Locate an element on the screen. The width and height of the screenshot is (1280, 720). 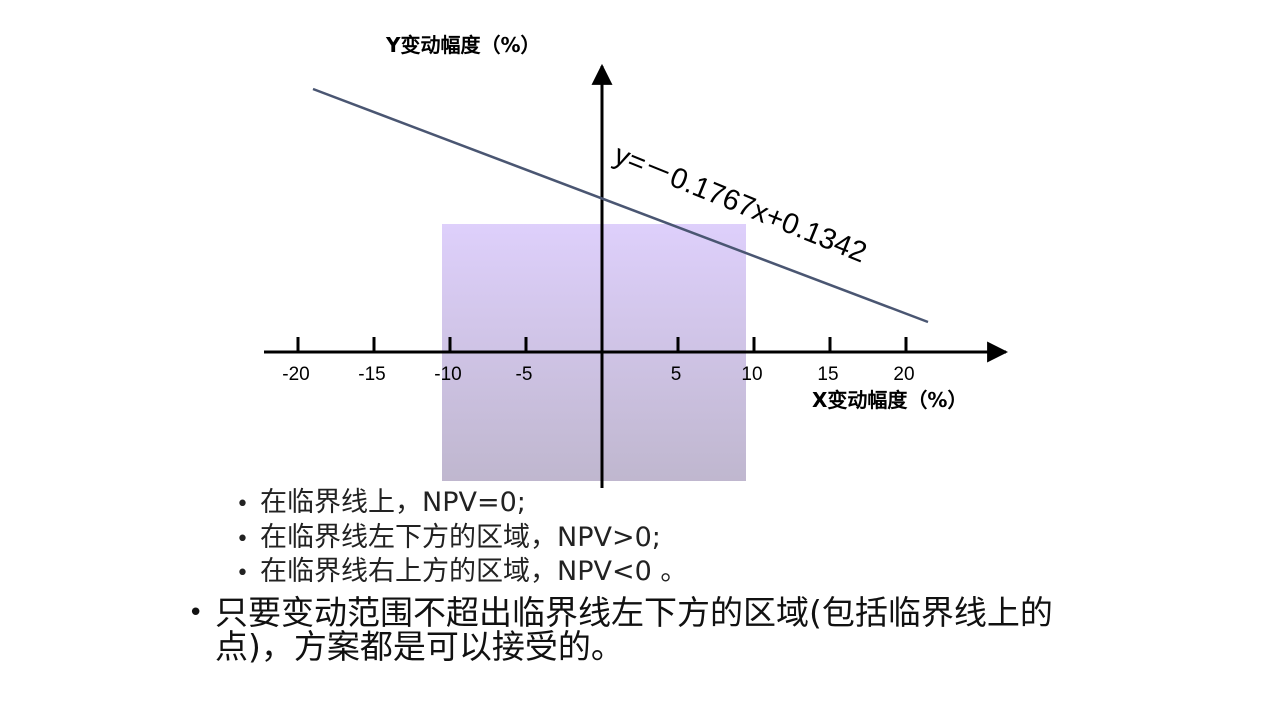
y-axis-label: Y变动幅度（%） is located at coordinates (463, 45).